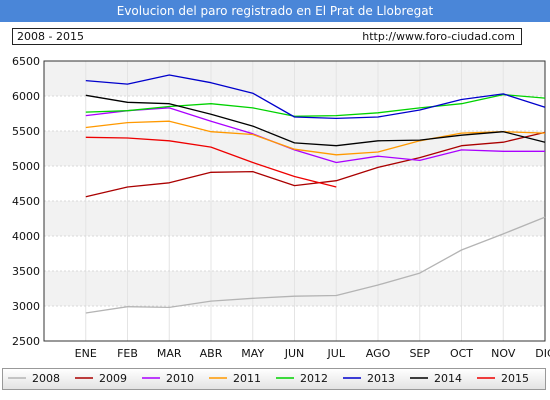  Describe the element at coordinates (294, 353) in the screenshot. I see `x-tick-label: JUN` at that location.